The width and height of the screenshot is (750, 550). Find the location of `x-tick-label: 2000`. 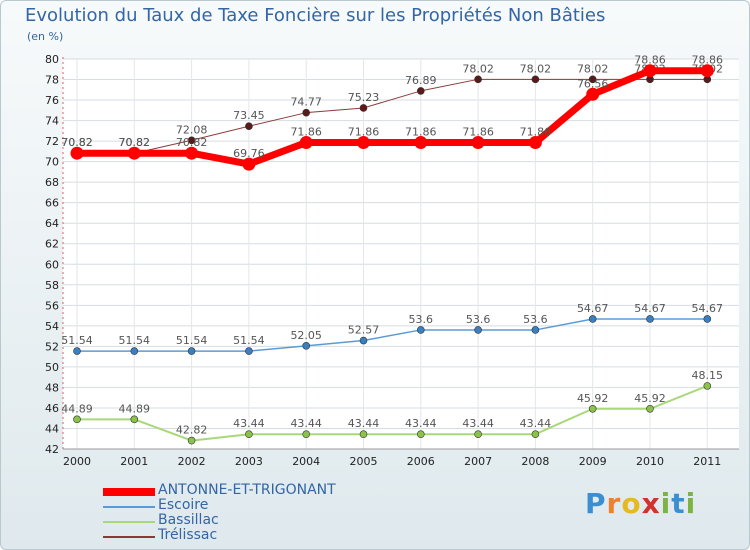

x-tick-label: 2000 is located at coordinates (77, 461).